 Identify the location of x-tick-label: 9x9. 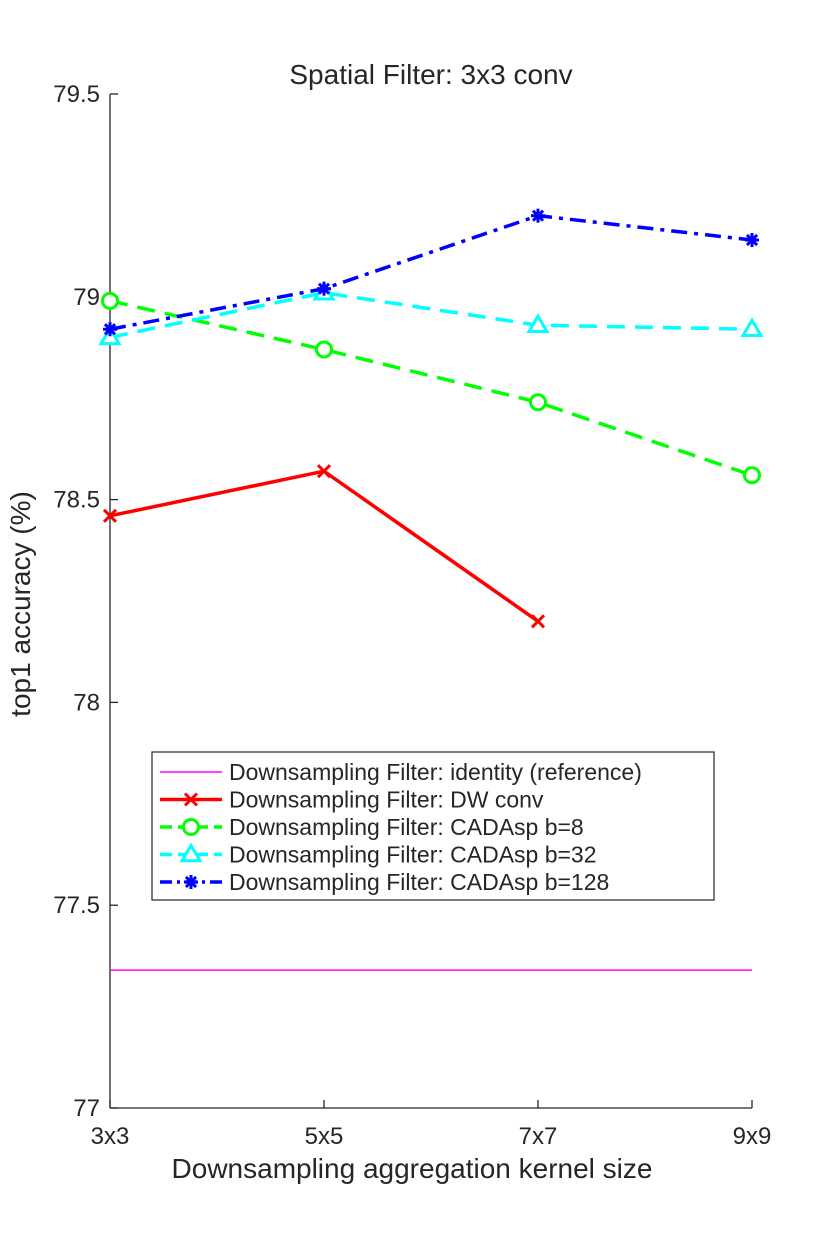
(752, 1136).